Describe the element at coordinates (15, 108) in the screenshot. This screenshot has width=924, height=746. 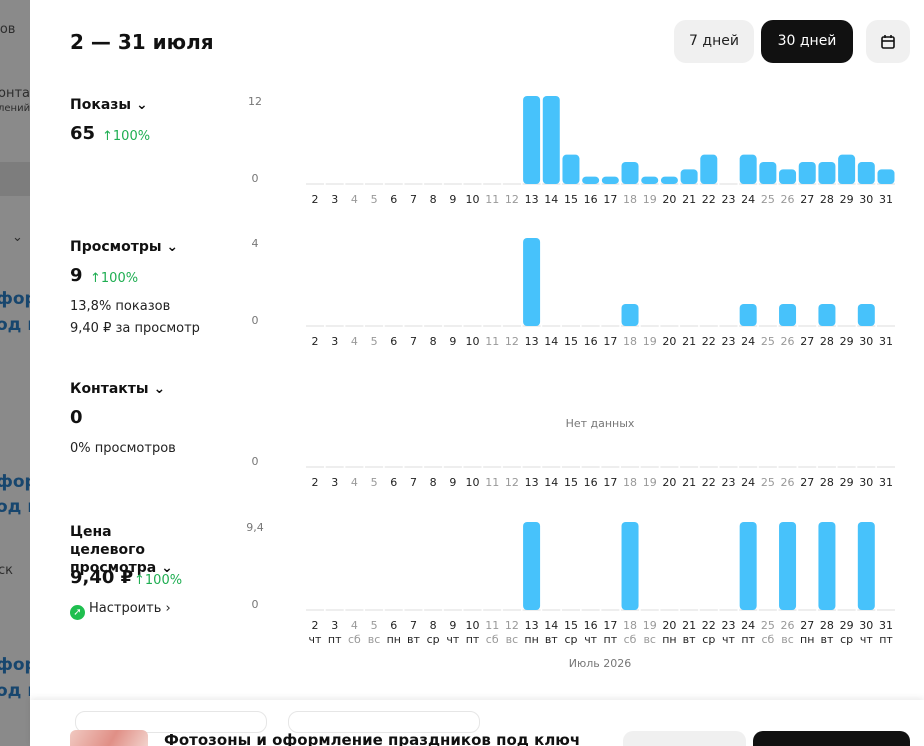
I see `bg-text: лений` at that location.